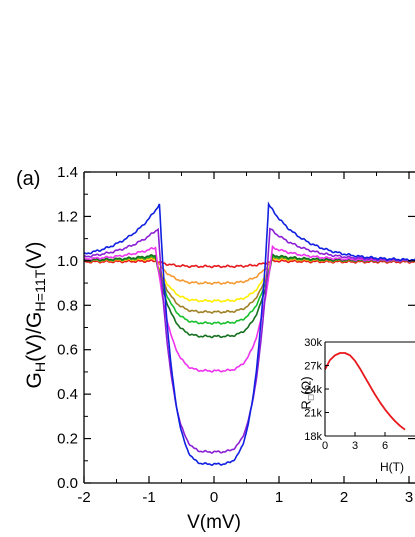  What do you see at coordinates (67, 305) in the screenshot?
I see `y-tick-label-4: 0.8` at bounding box center [67, 305].